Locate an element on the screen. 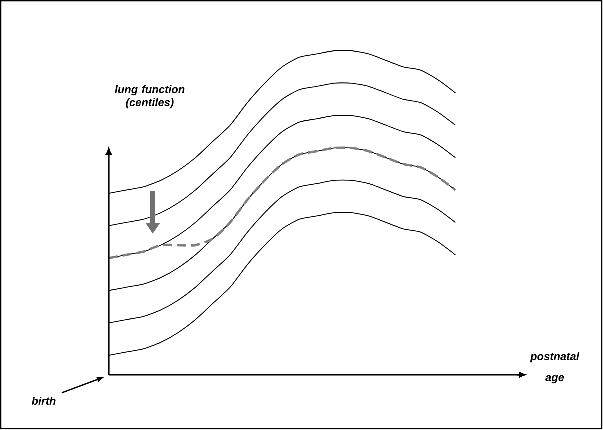  x-axis-title: postnatal age is located at coordinates (555, 368).